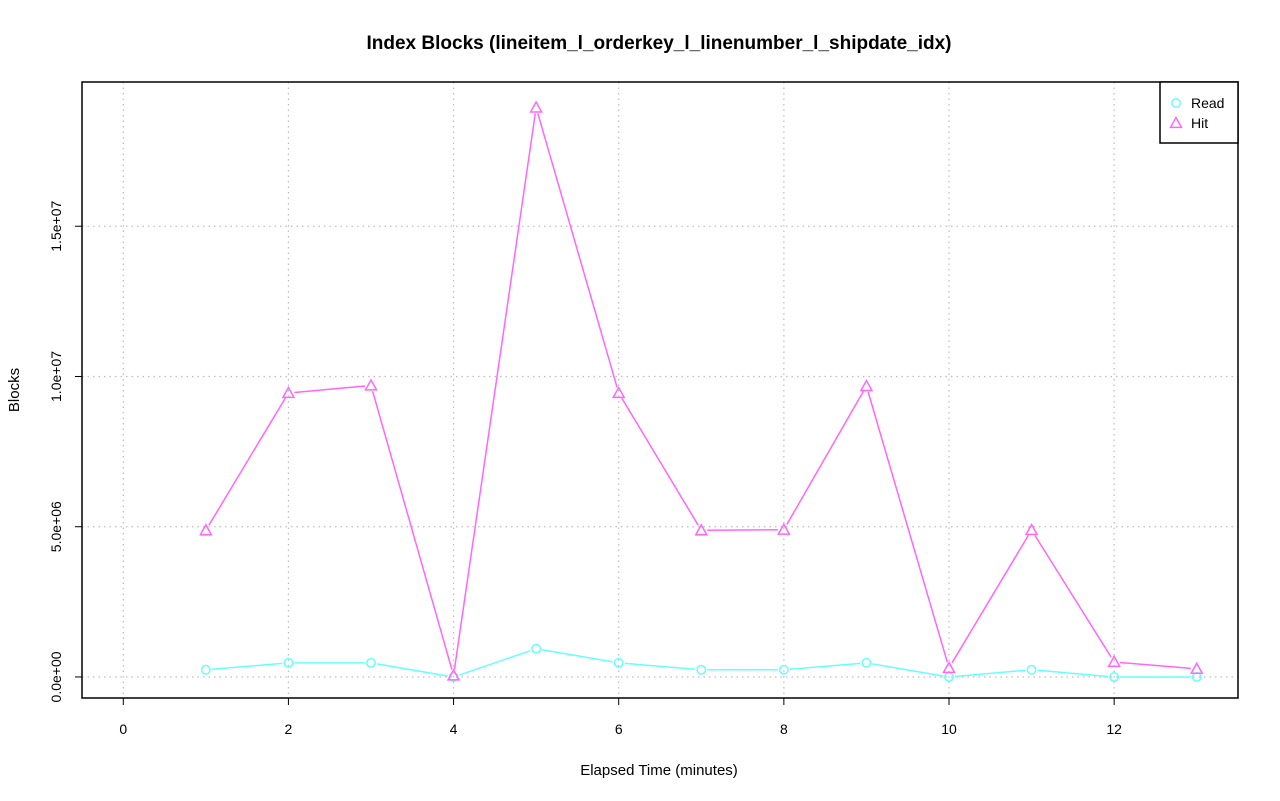  What do you see at coordinates (56, 526) in the screenshot?
I see `y-tick-label: 5.0e+06` at bounding box center [56, 526].